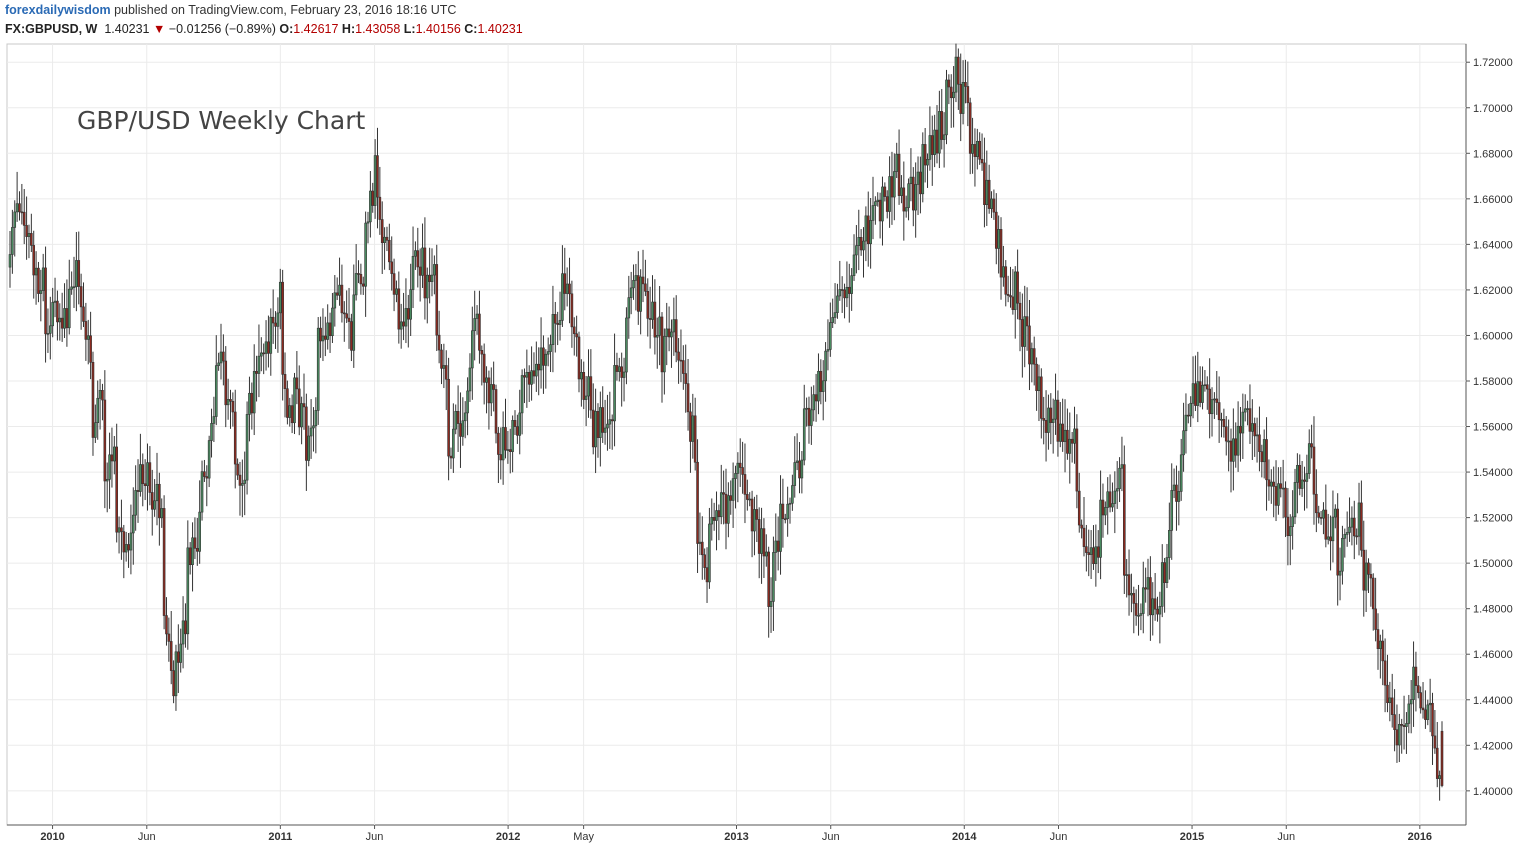  I want to click on time-tick-label: Jun, so click(1059, 837).